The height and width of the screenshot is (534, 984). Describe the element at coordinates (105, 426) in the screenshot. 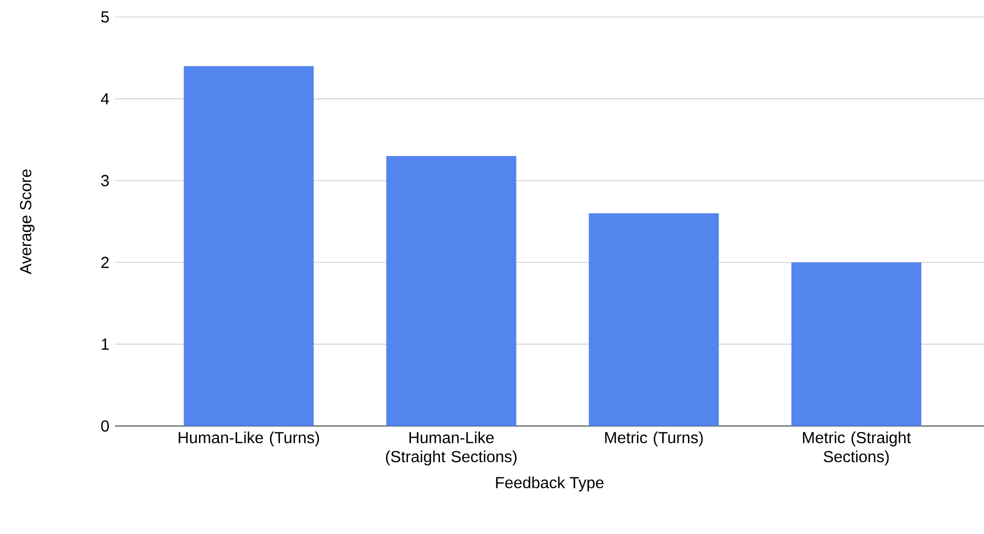

I see `y-tick-label: 0` at that location.